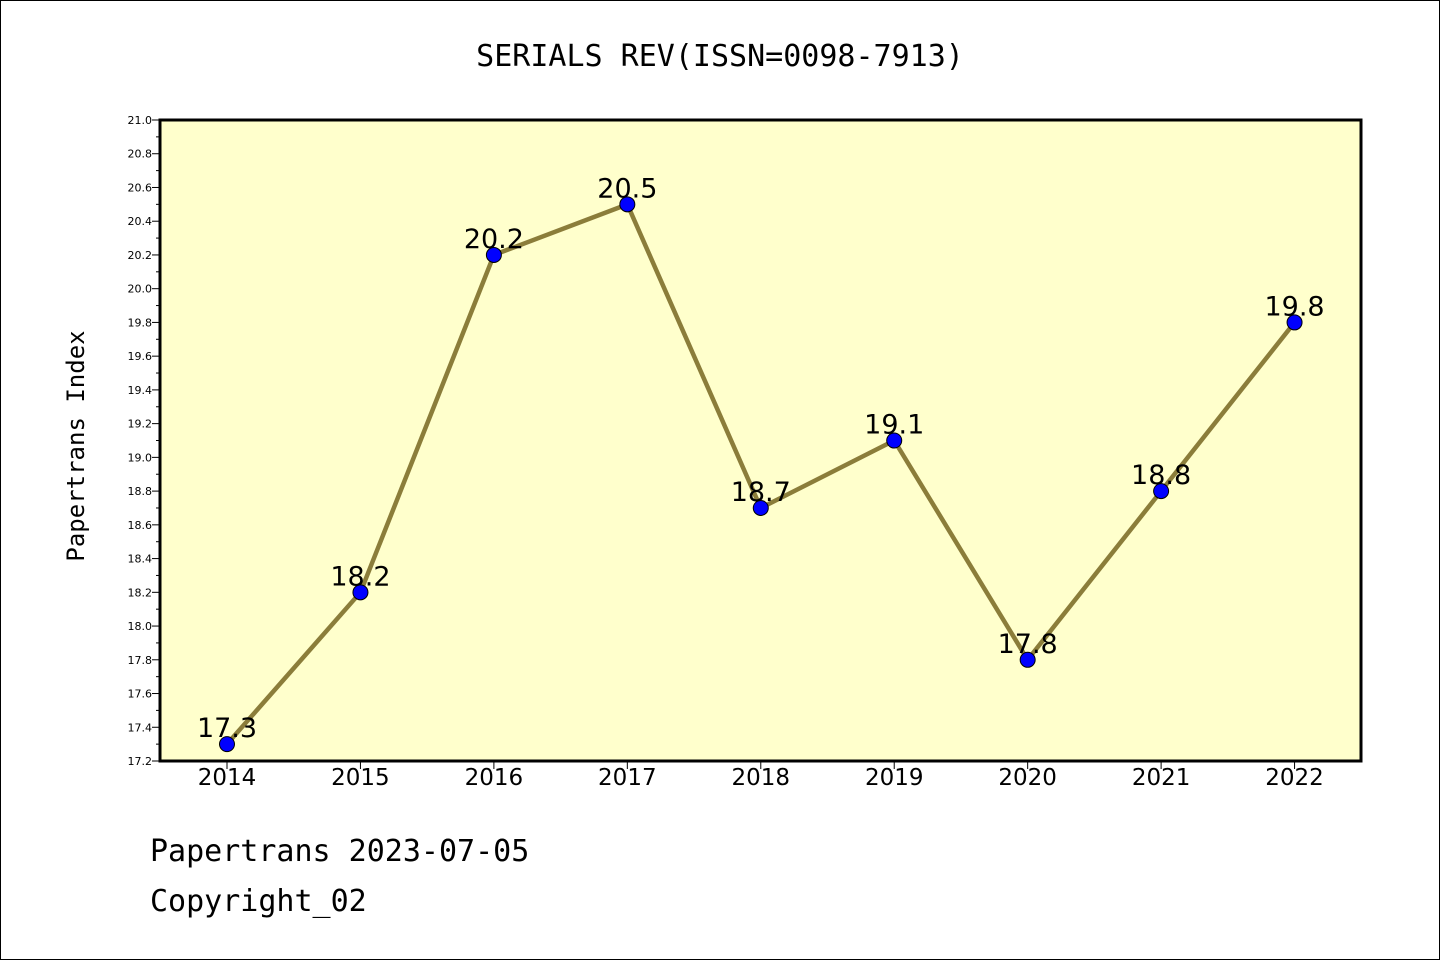  I want to click on x-tick-label: 2014, so click(227, 778).